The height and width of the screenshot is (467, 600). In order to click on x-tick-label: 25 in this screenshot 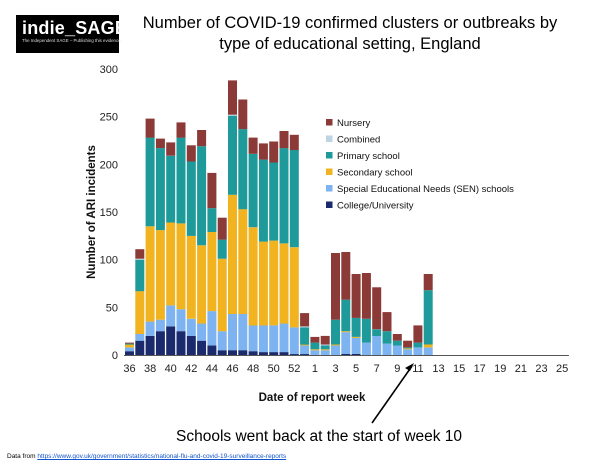, I will do `click(562, 369)`.